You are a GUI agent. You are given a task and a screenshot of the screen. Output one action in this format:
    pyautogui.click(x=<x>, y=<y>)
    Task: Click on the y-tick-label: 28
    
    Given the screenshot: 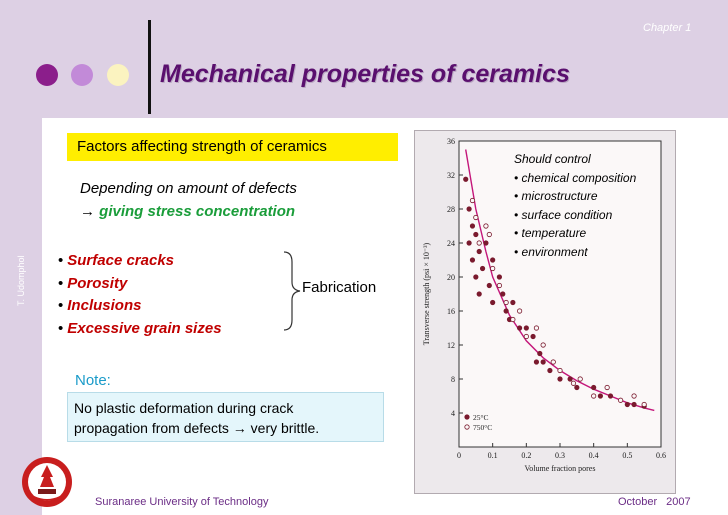 What is the action you would take?
    pyautogui.click(x=451, y=209)
    